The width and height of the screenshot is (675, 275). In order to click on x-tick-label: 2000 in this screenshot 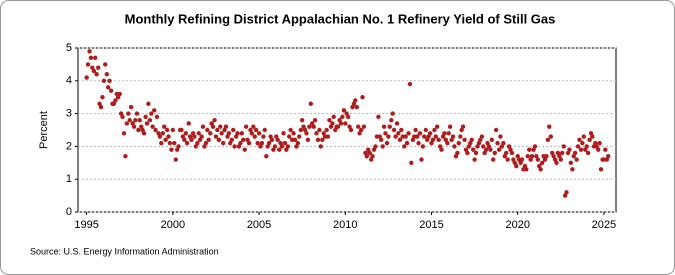, I will do `click(173, 225)`.